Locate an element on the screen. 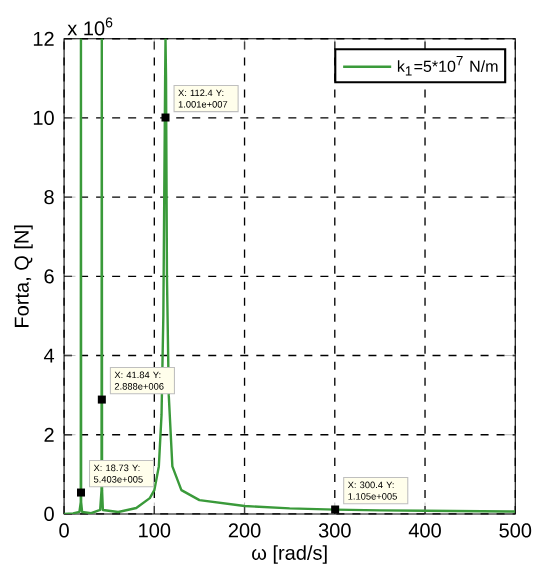 This screenshot has width=536, height=566. y-tick-label: 0 is located at coordinates (48, 514).